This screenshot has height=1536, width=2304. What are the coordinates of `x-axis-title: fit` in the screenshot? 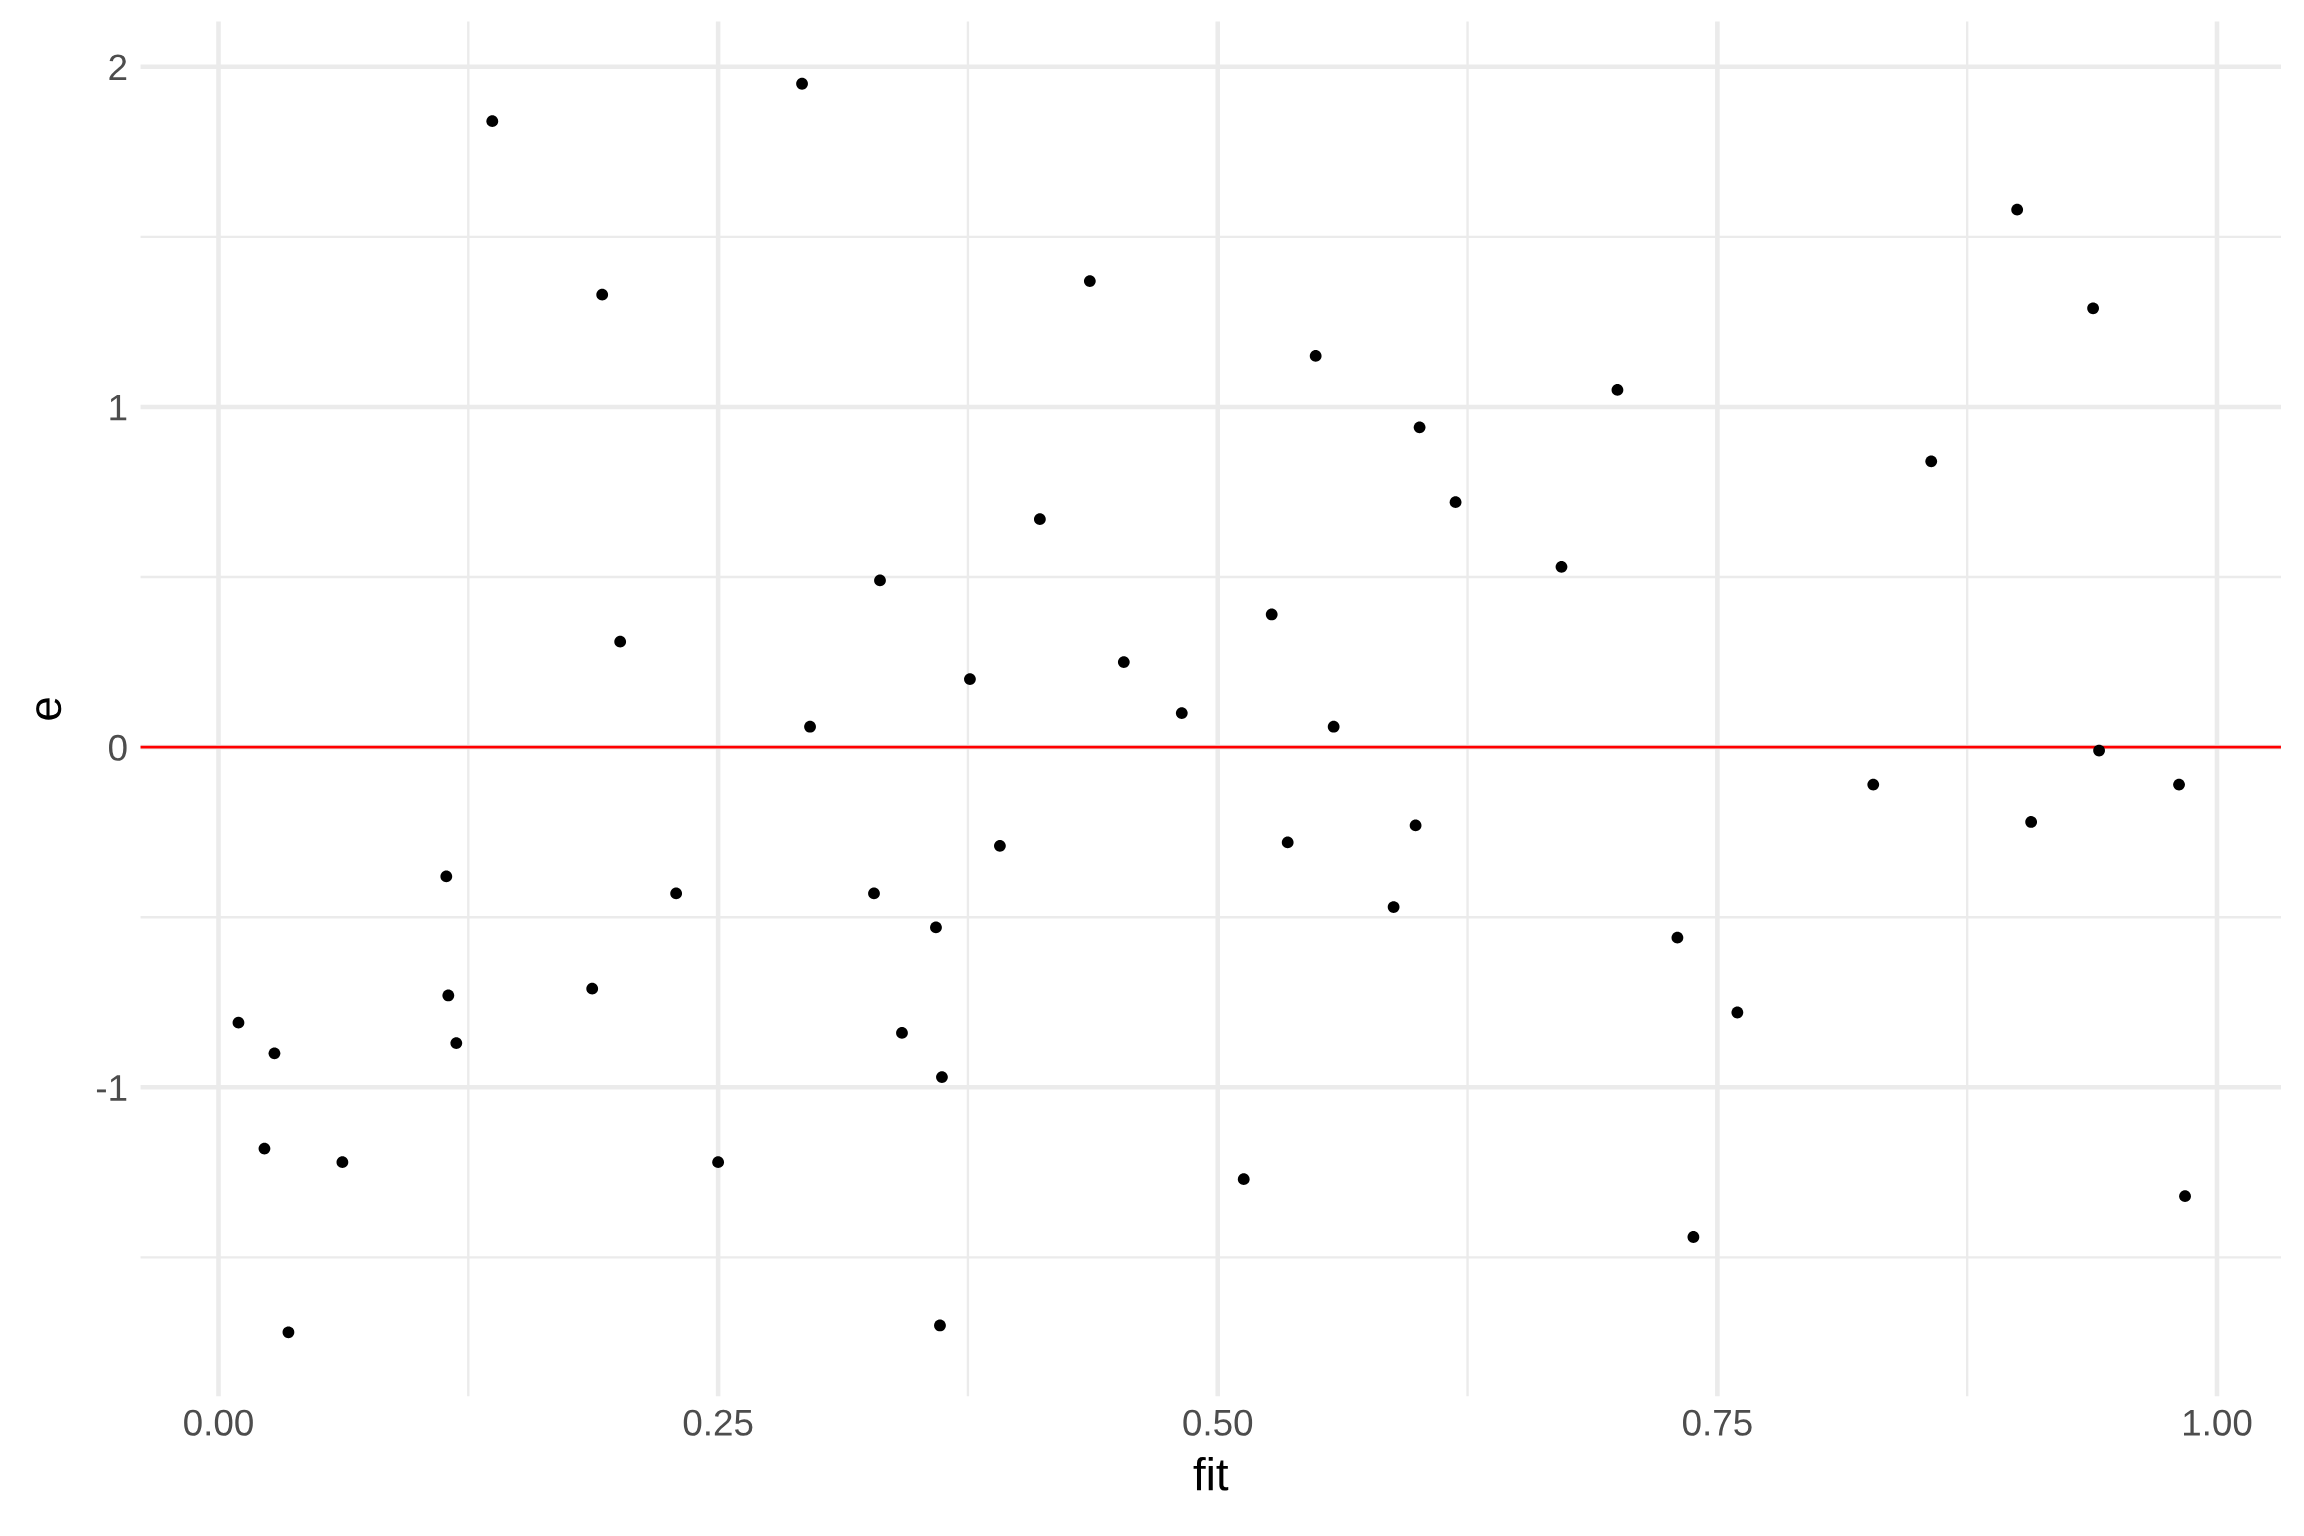 It's located at (1211, 1473).